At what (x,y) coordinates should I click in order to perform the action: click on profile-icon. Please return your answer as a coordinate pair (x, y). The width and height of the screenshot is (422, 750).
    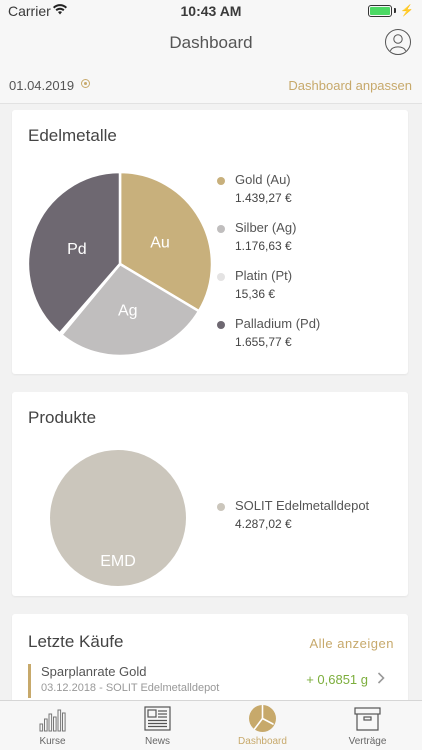
    Looking at the image, I should click on (398, 42).